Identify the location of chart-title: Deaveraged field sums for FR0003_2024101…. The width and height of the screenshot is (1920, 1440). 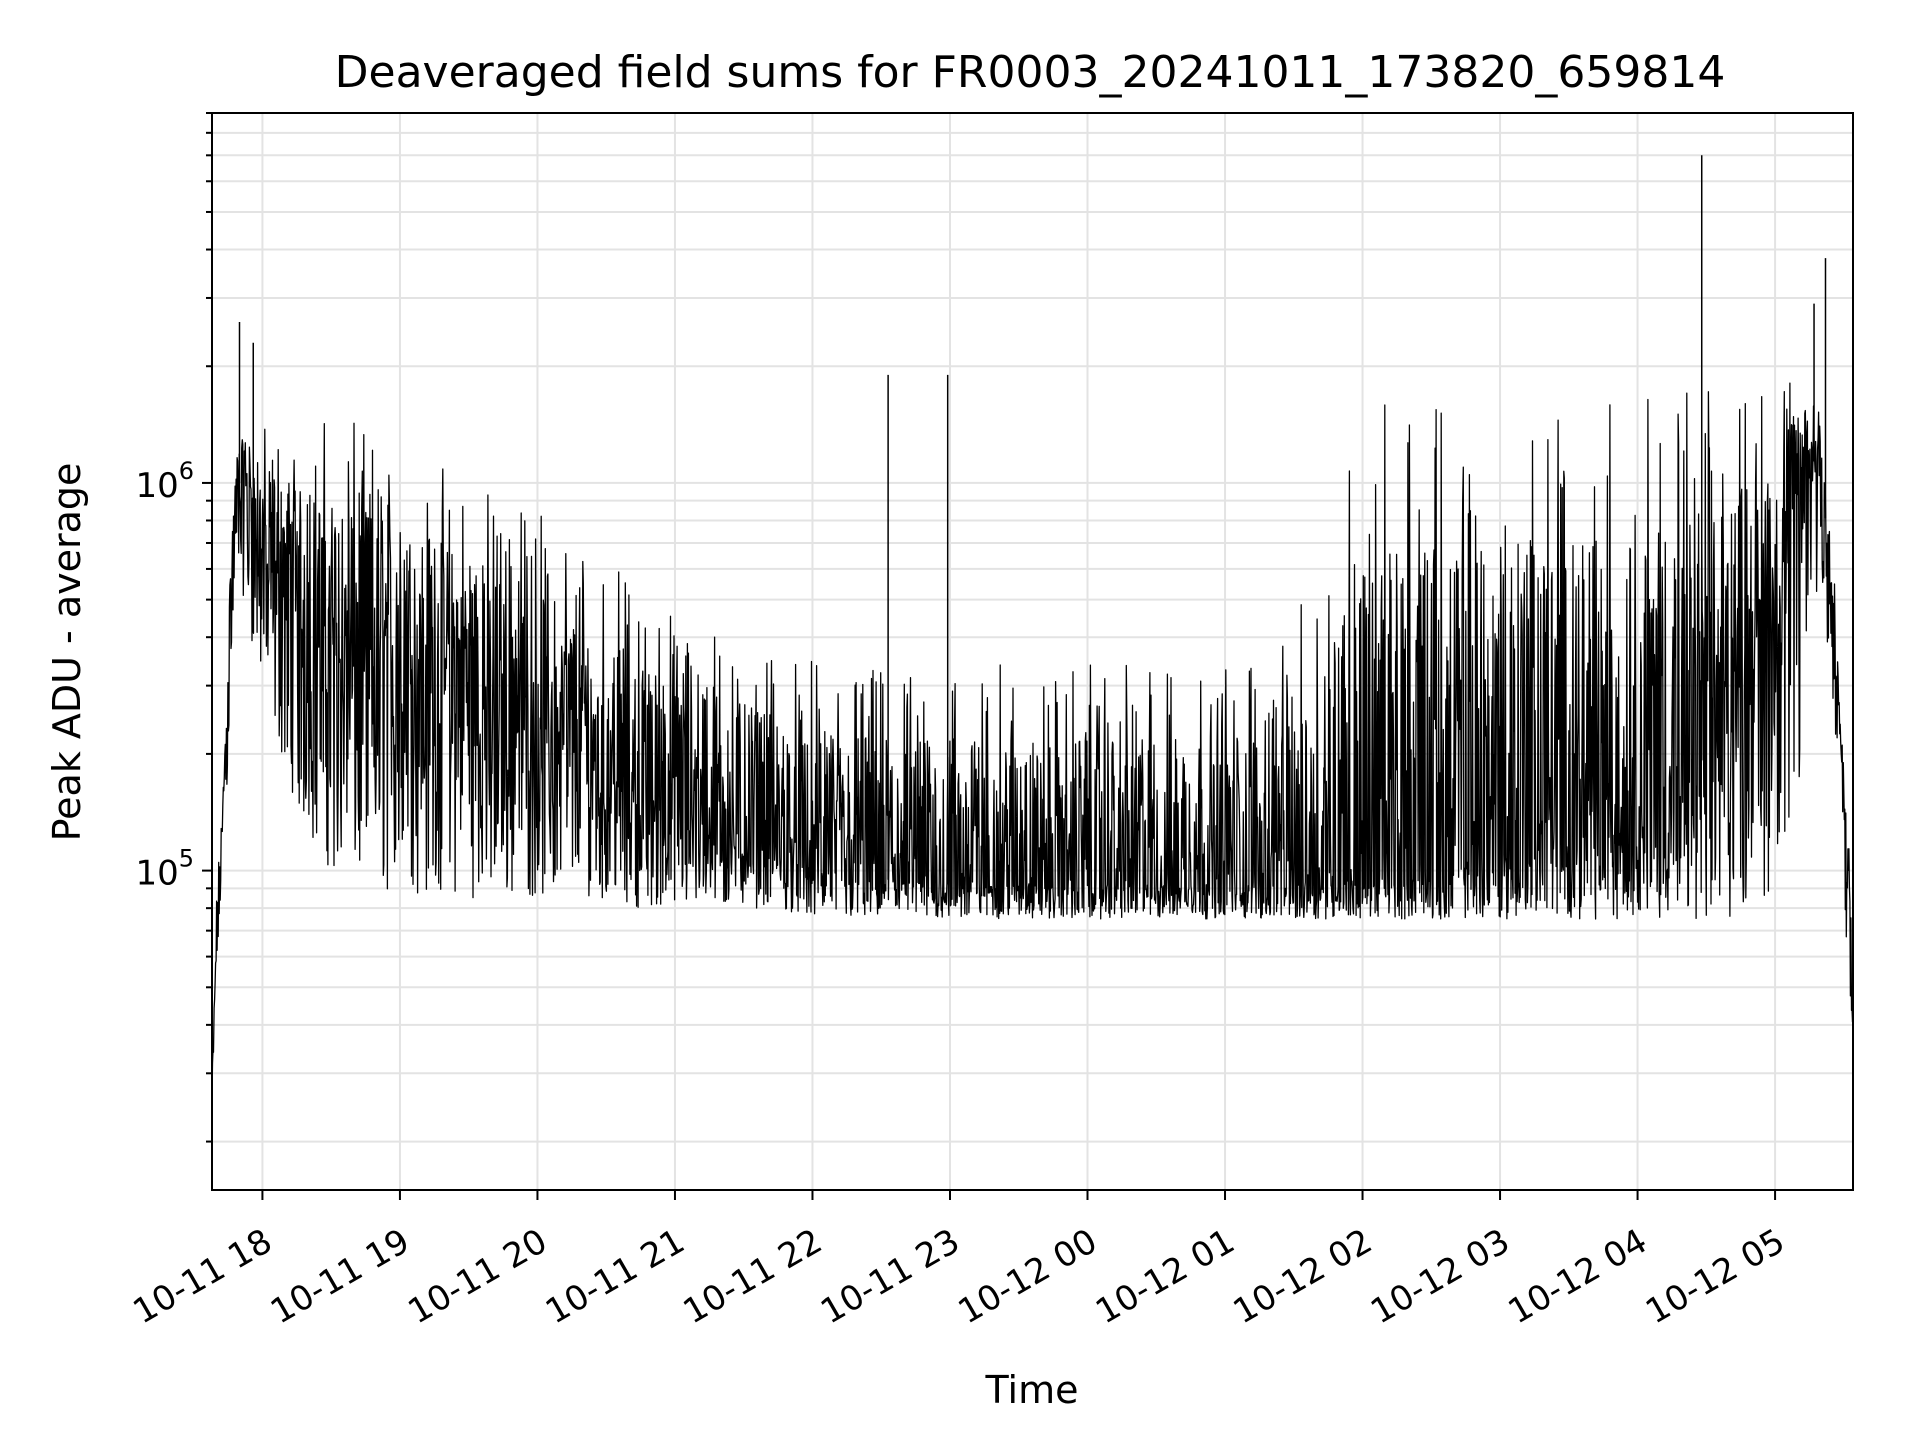
(1030, 72).